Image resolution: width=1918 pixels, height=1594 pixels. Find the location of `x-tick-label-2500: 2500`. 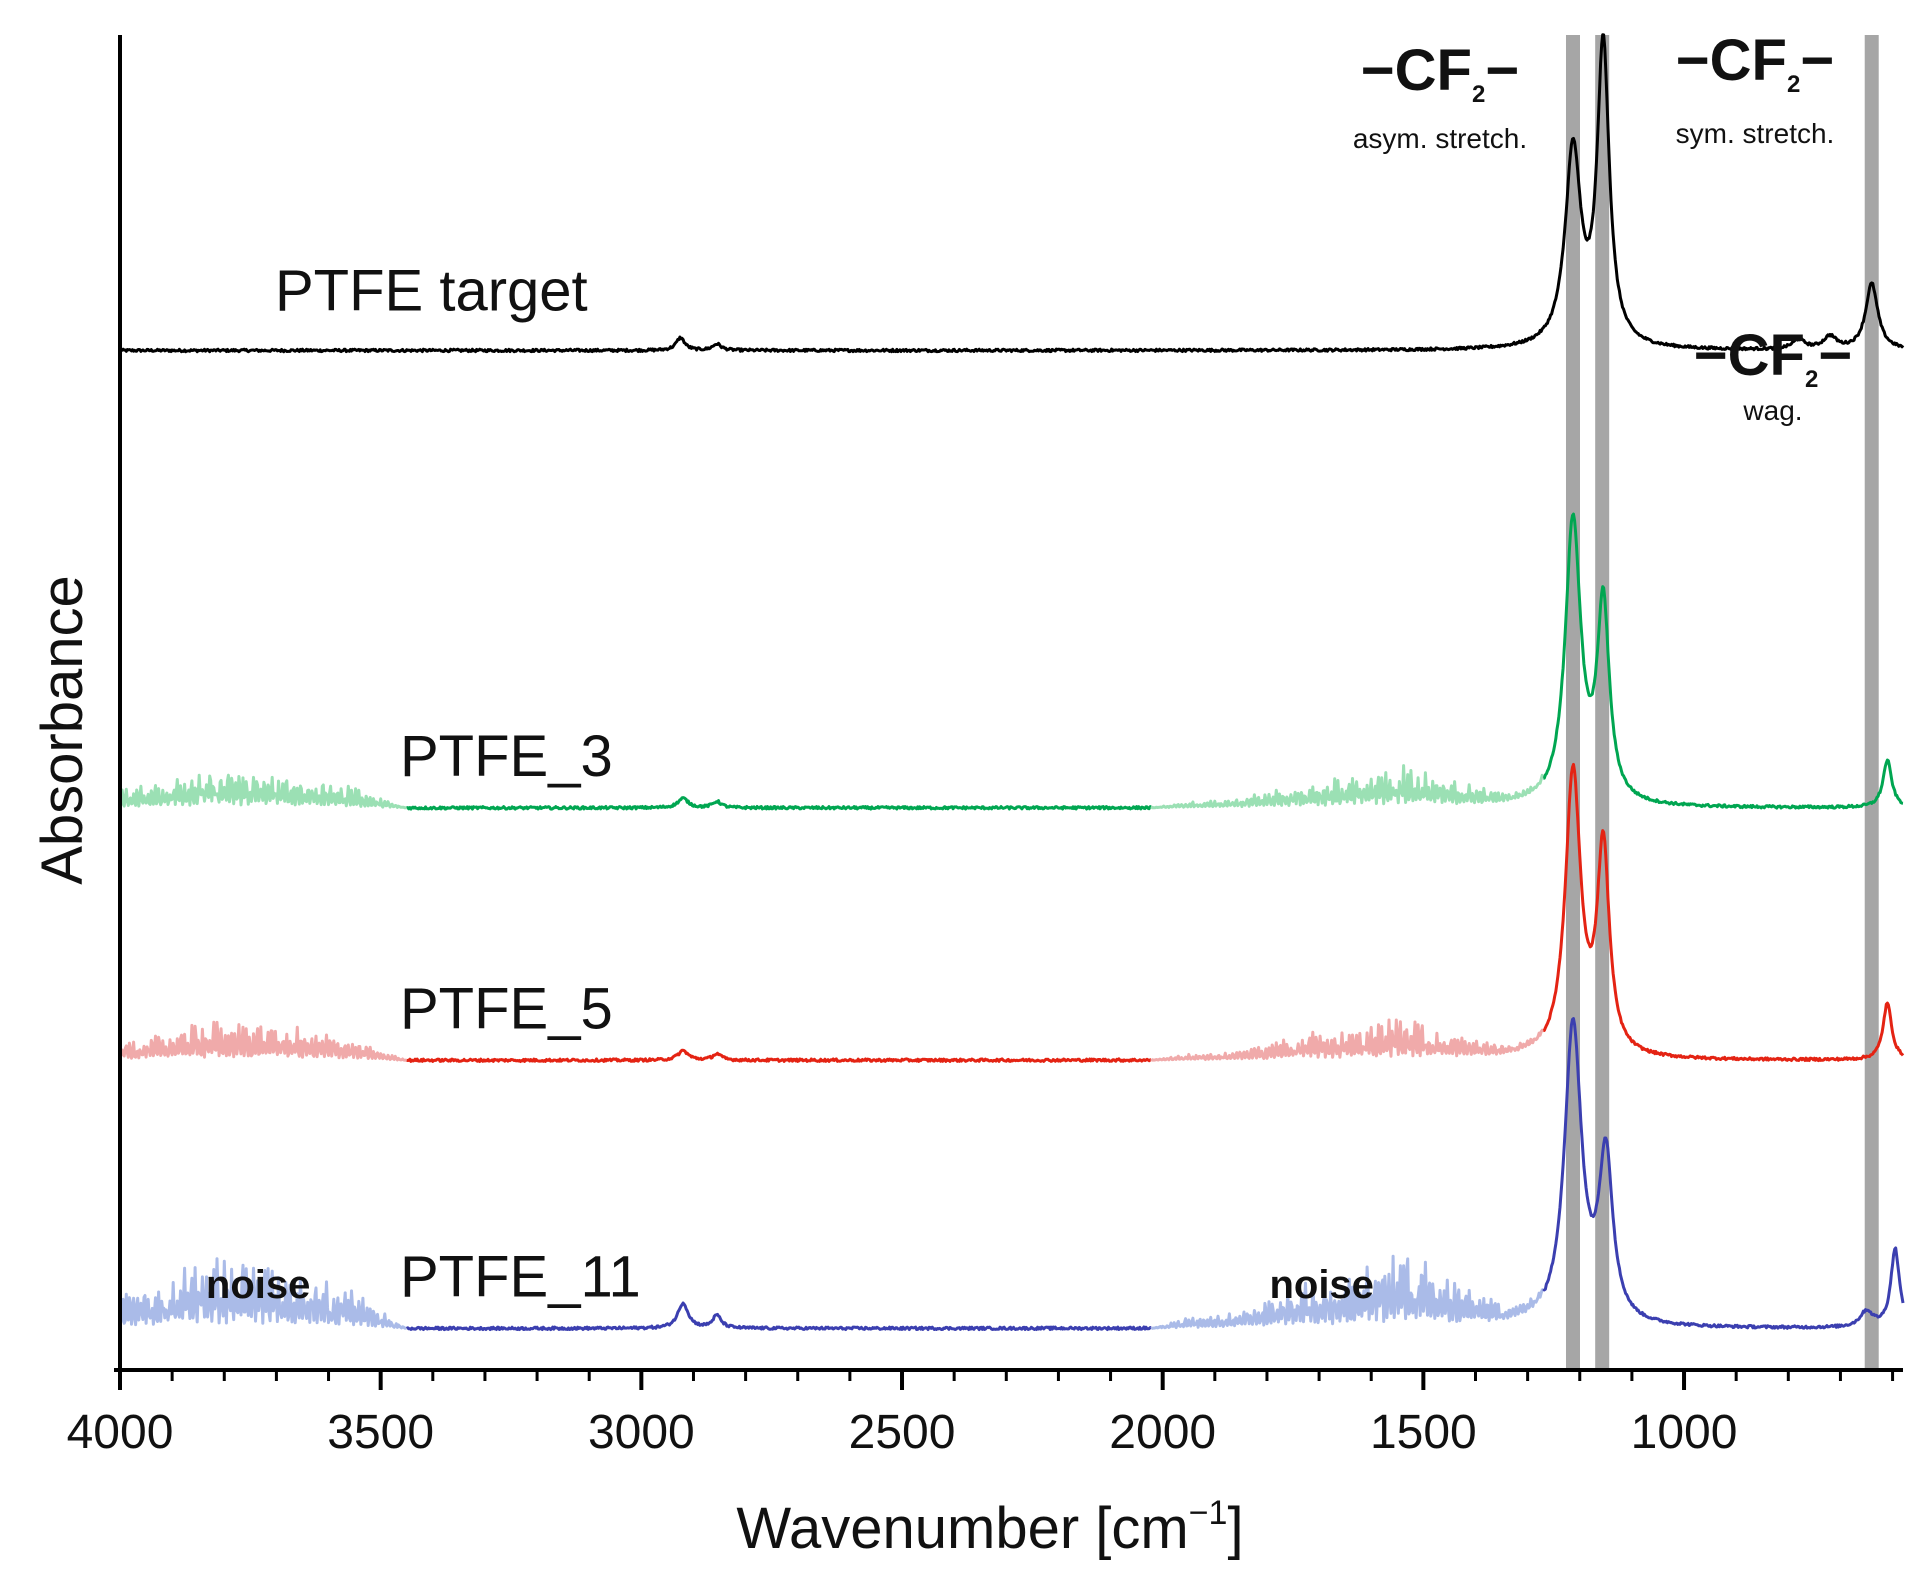

x-tick-label-2500: 2500 is located at coordinates (902, 1432).